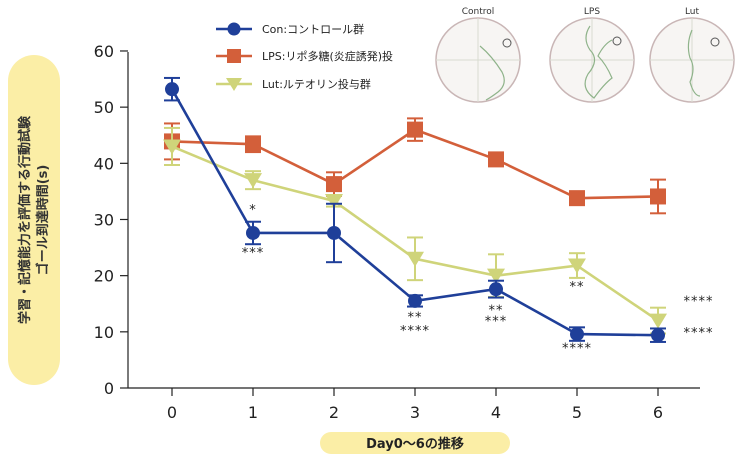 The width and height of the screenshot is (740, 454). I want to click on x-tick-label: 3, so click(415, 412).